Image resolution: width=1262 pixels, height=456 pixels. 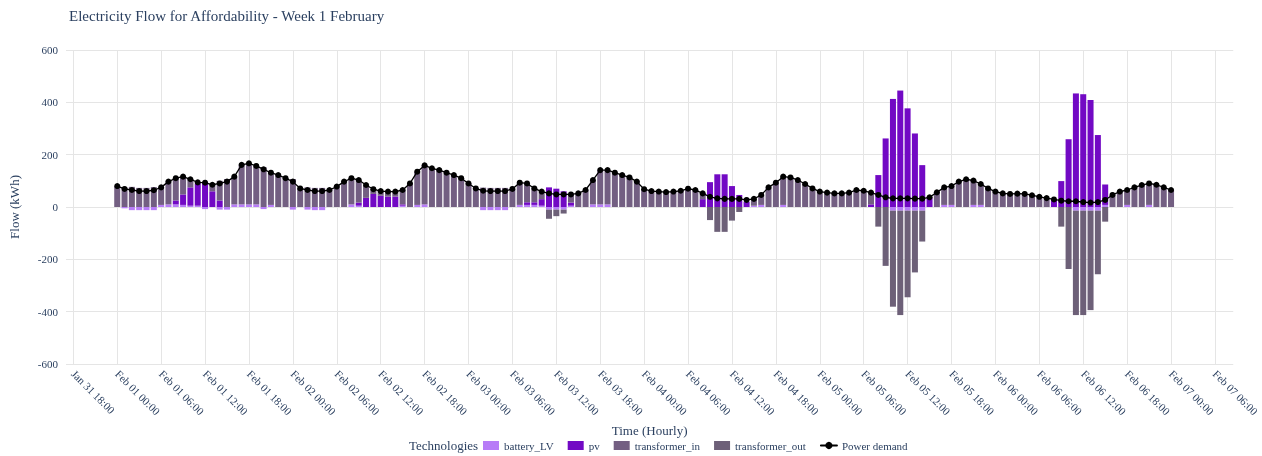 I want to click on legend-label: transformer_out, so click(x=770, y=445).